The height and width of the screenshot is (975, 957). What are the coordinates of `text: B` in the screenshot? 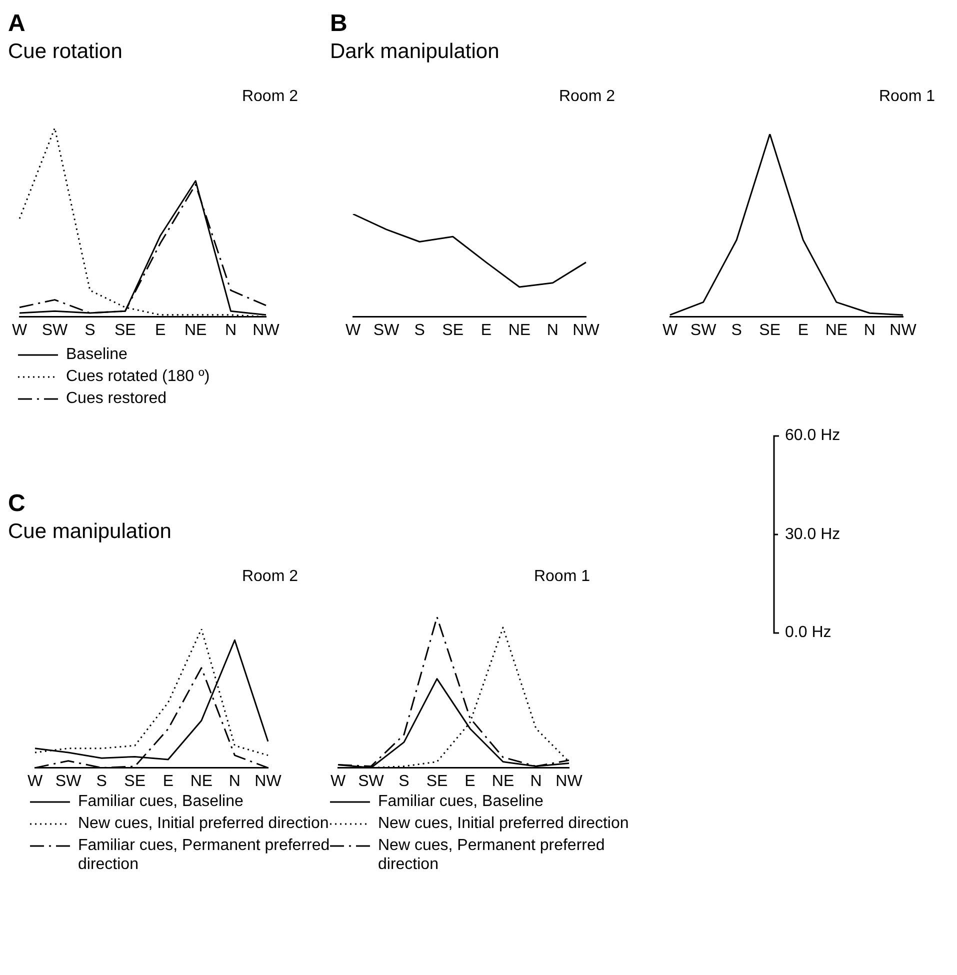 It's located at (339, 24).